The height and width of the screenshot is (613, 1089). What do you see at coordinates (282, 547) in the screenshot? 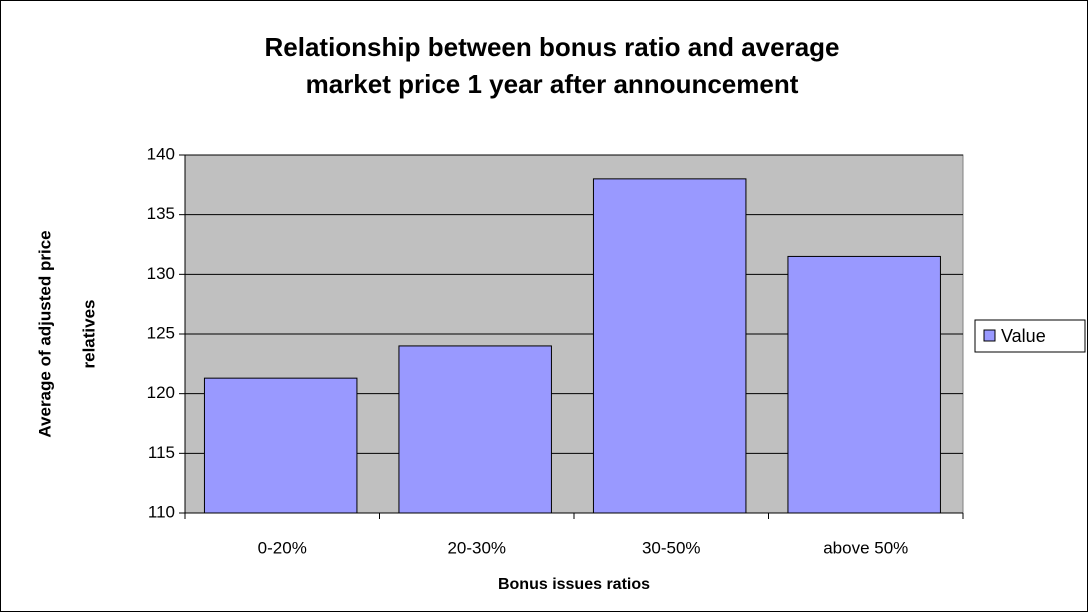
I see `x-tick-label: 0-20%` at bounding box center [282, 547].